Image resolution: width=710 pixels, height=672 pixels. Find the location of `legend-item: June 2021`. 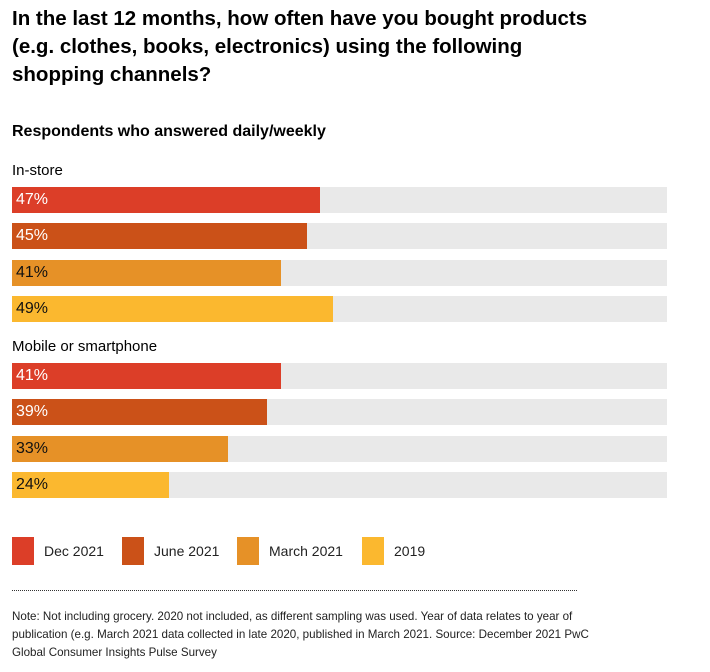

legend-item: June 2021 is located at coordinates (170, 551).